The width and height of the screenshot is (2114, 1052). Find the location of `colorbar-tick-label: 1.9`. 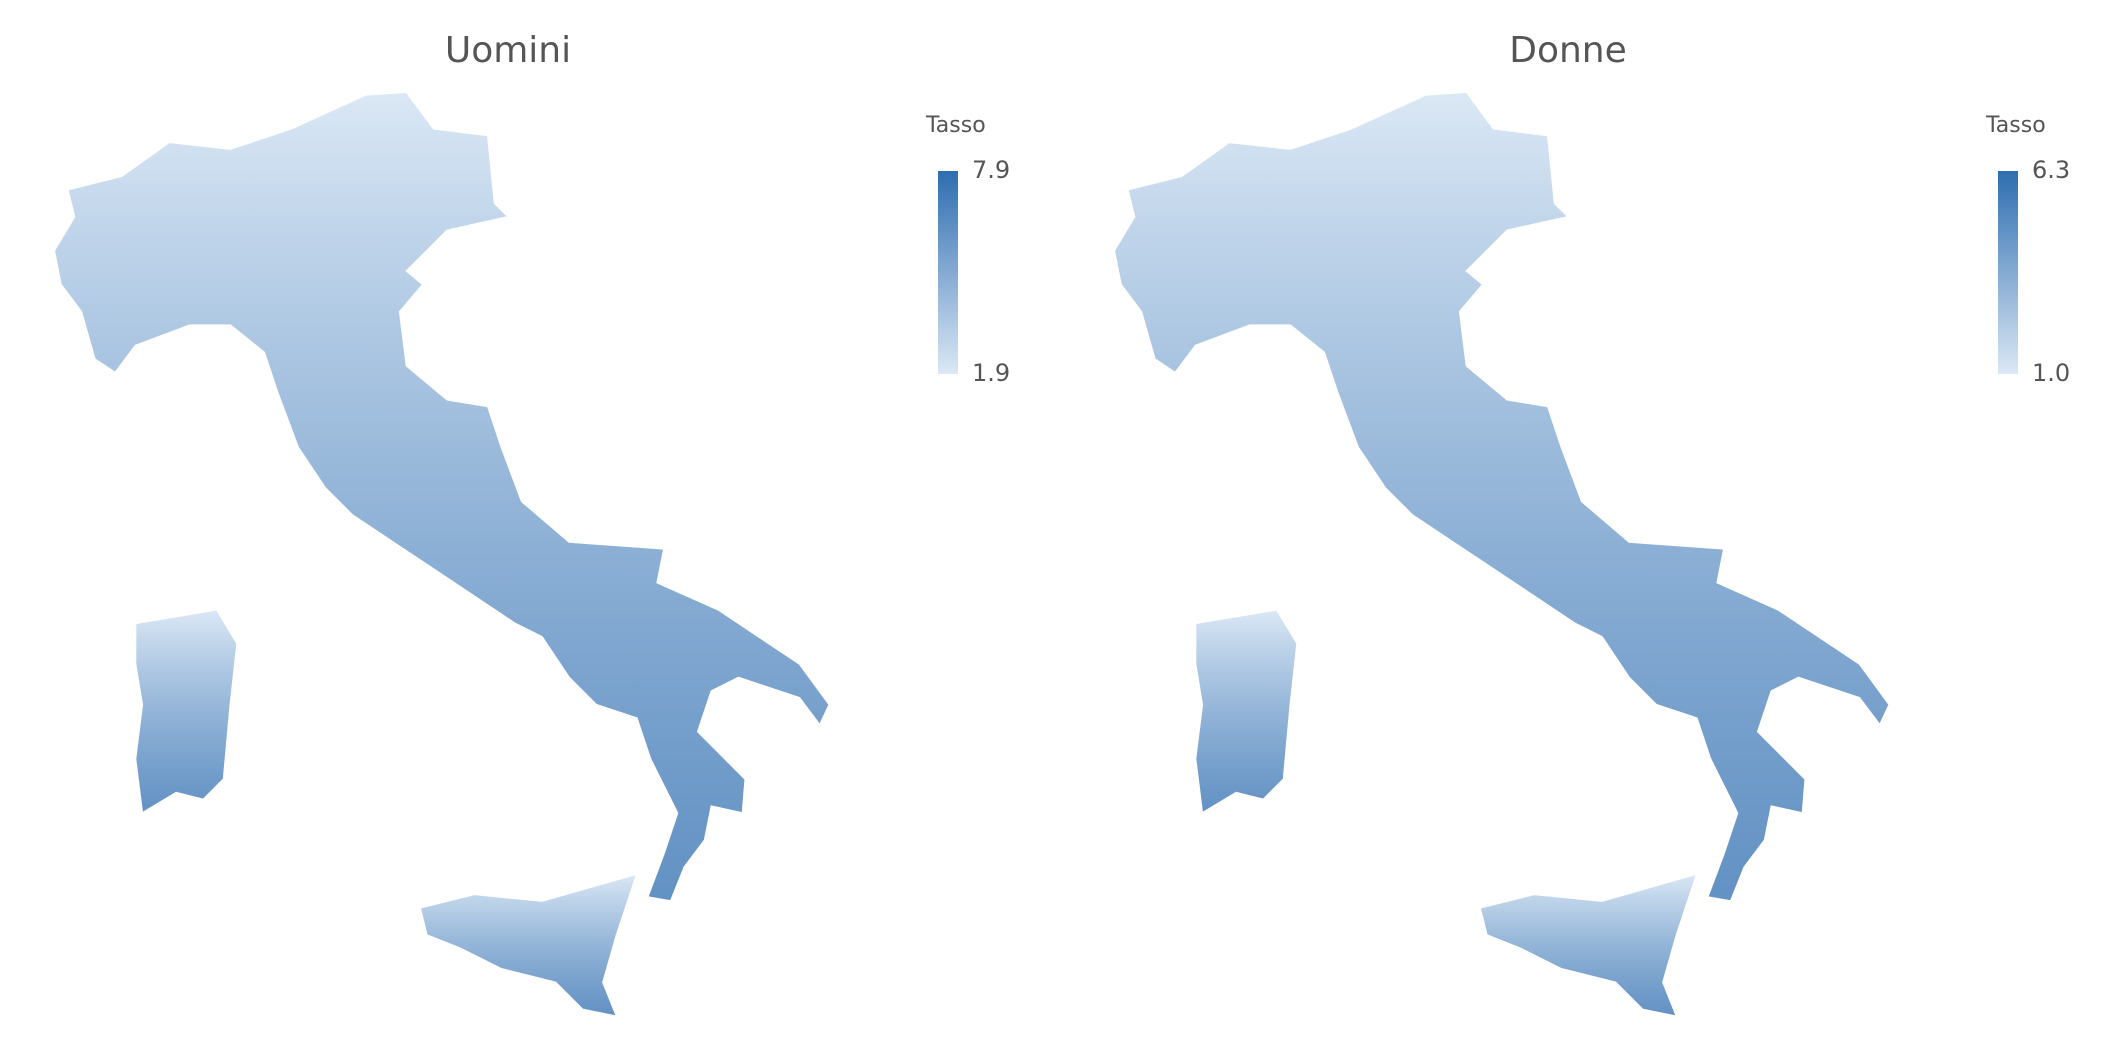

colorbar-tick-label: 1.9 is located at coordinates (991, 373).